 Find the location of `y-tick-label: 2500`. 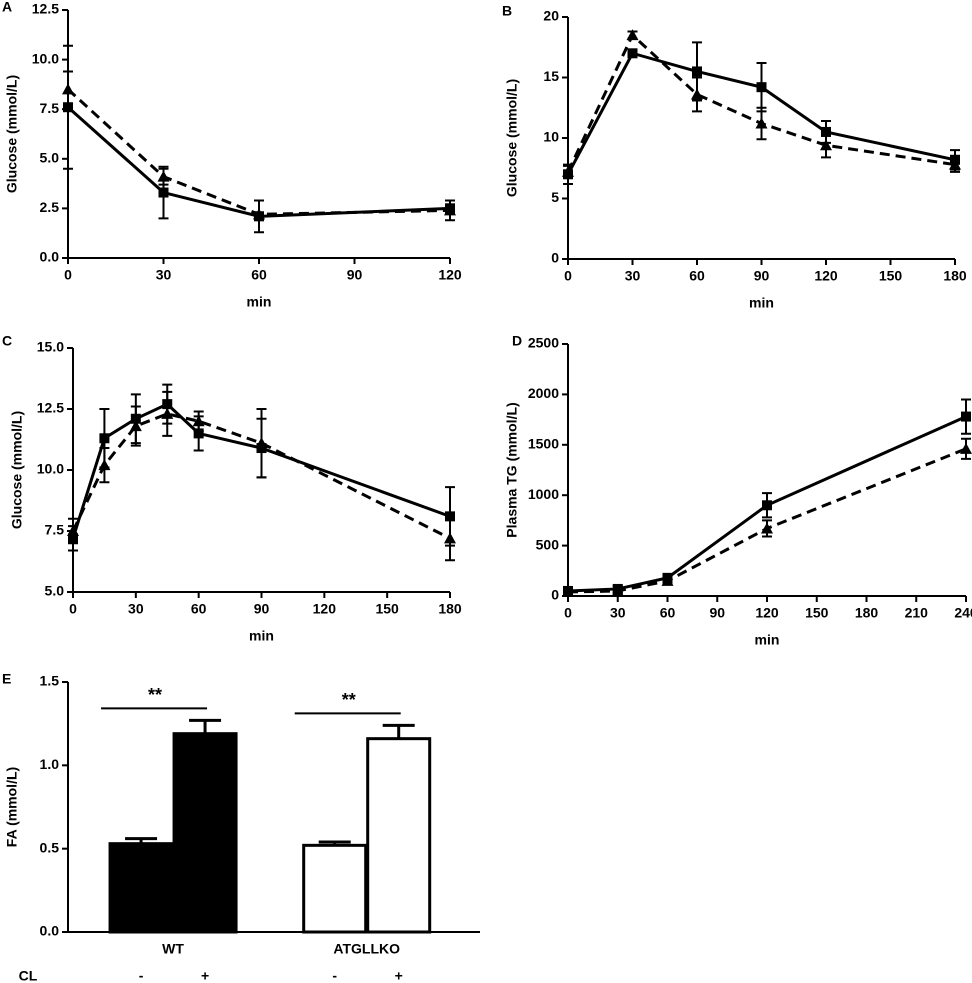

y-tick-label: 2500 is located at coordinates (543, 343).